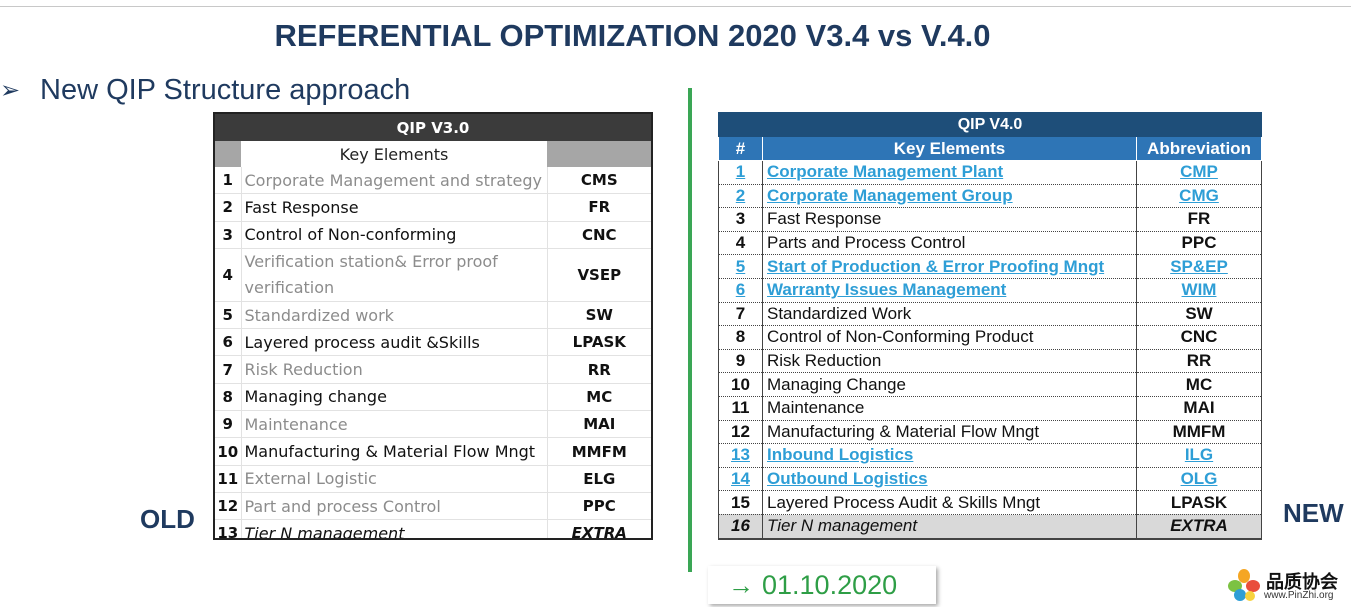 The image size is (1351, 607). I want to click on new-row-num: 10, so click(740, 384).